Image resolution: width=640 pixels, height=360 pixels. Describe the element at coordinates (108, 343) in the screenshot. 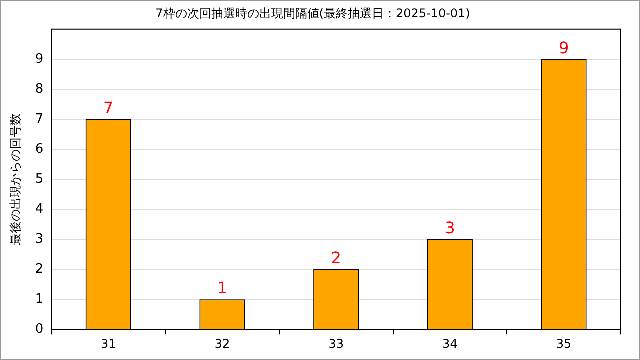

I see `x-tick-label: 31` at that location.